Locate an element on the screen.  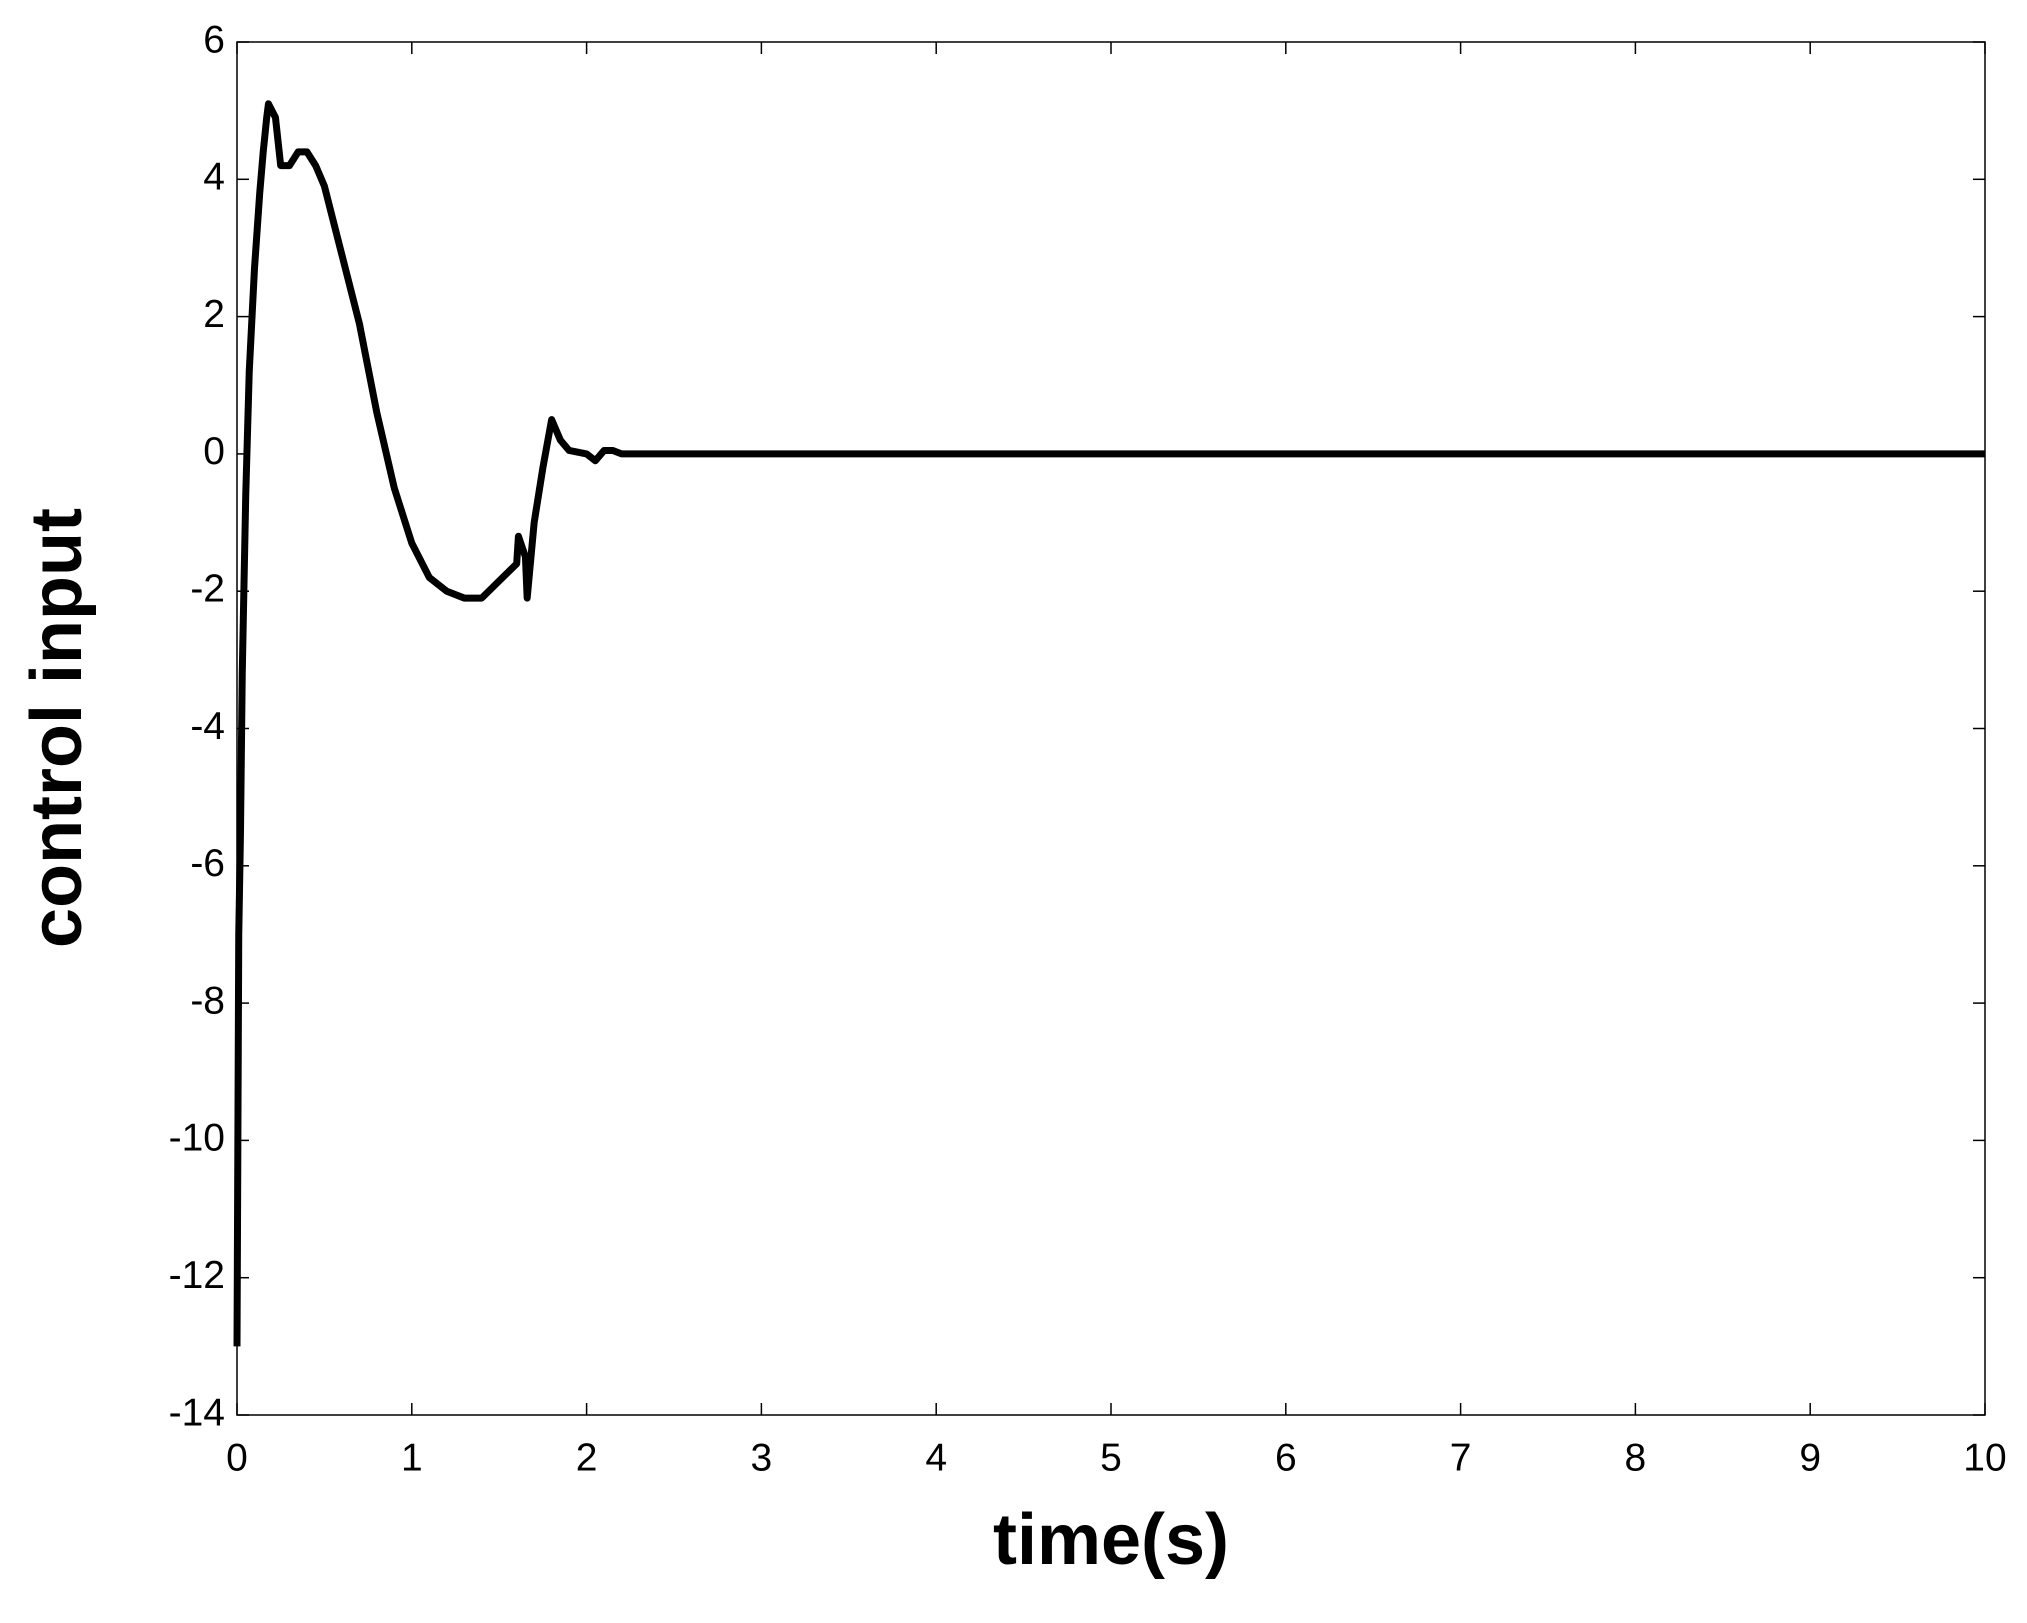
x-tick-label: 3 is located at coordinates (762, 1457).